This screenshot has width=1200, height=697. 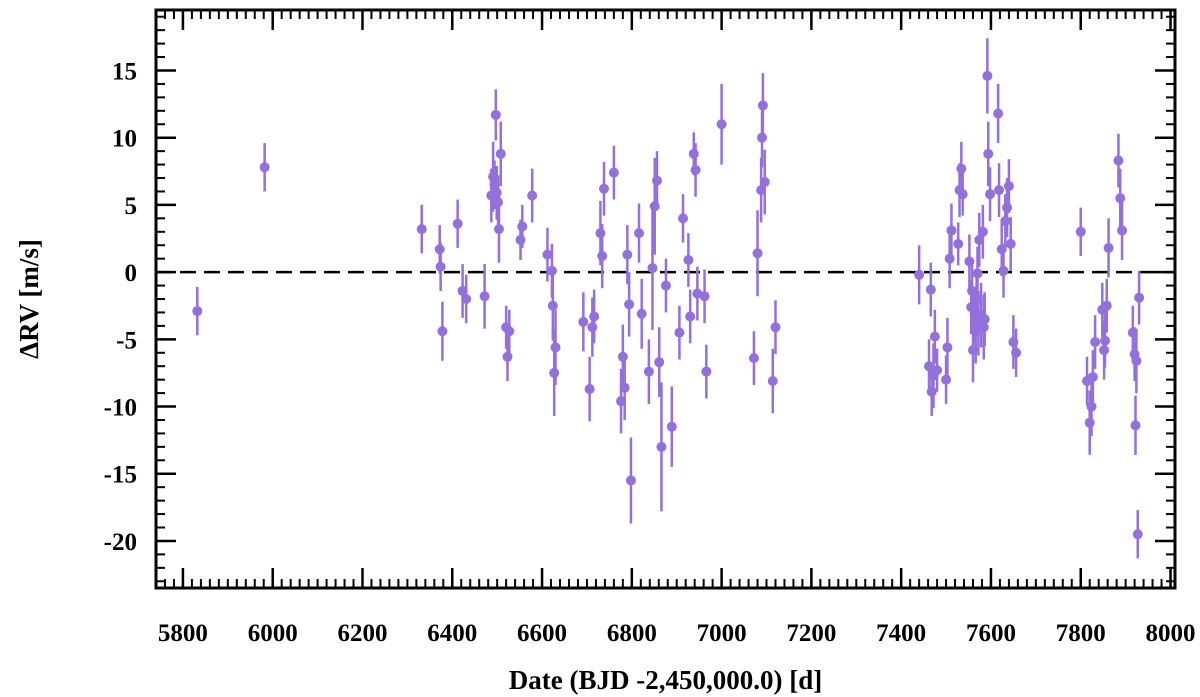 I want to click on x-tick-label: 6600, so click(x=542, y=633).